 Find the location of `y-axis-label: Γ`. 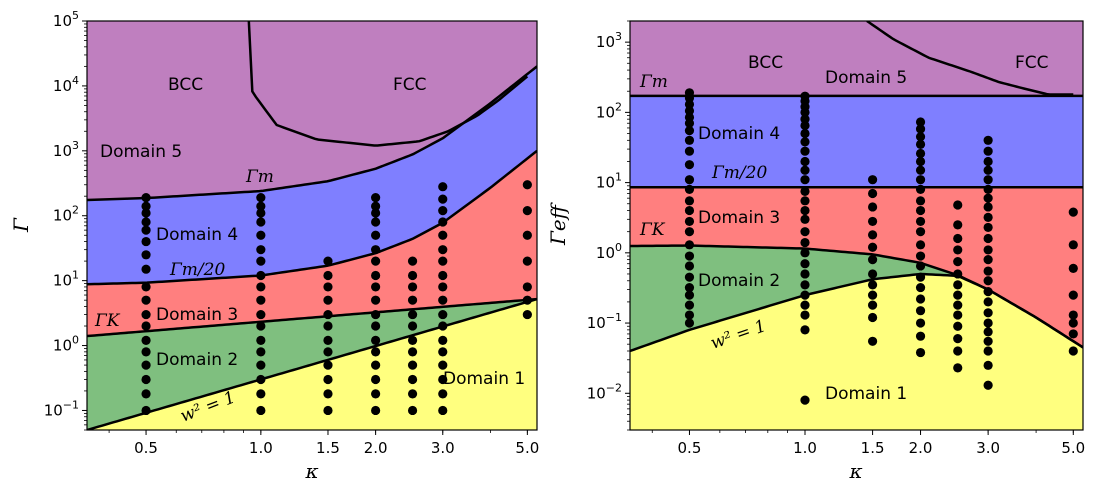

y-axis-label: Γ is located at coordinates (21, 225).